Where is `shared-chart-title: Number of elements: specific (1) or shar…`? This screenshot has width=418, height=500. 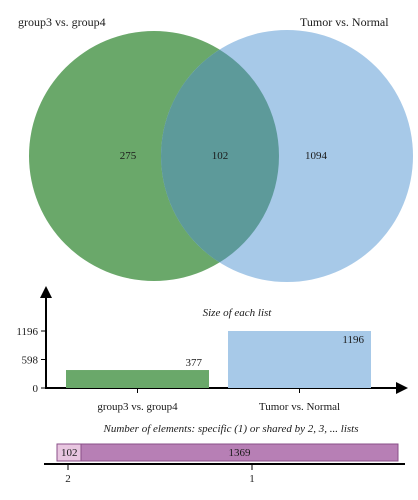 shared-chart-title: Number of elements: specific (1) or shar… is located at coordinates (231, 429).